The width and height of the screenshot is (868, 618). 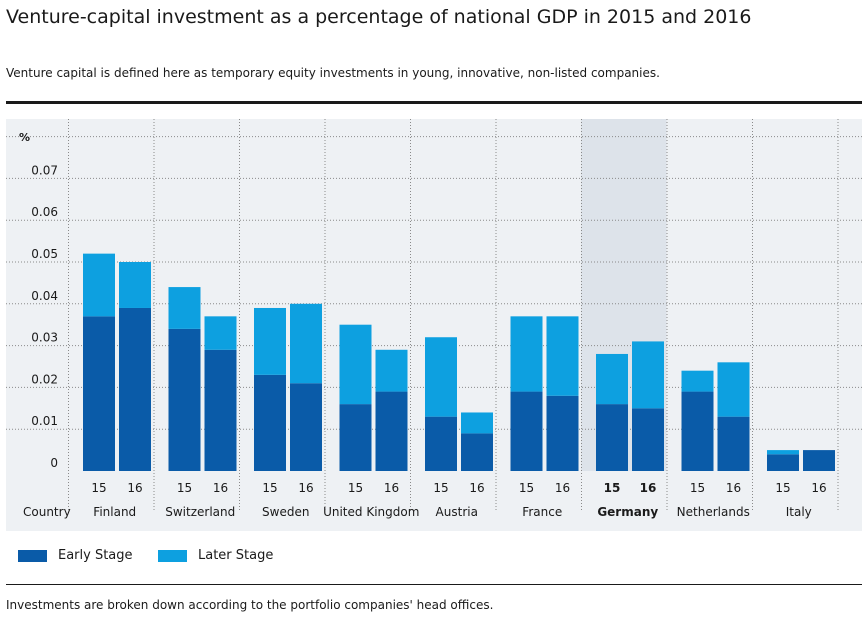 I want to click on legend-item-later-stage: Later Stage, so click(x=215, y=555).